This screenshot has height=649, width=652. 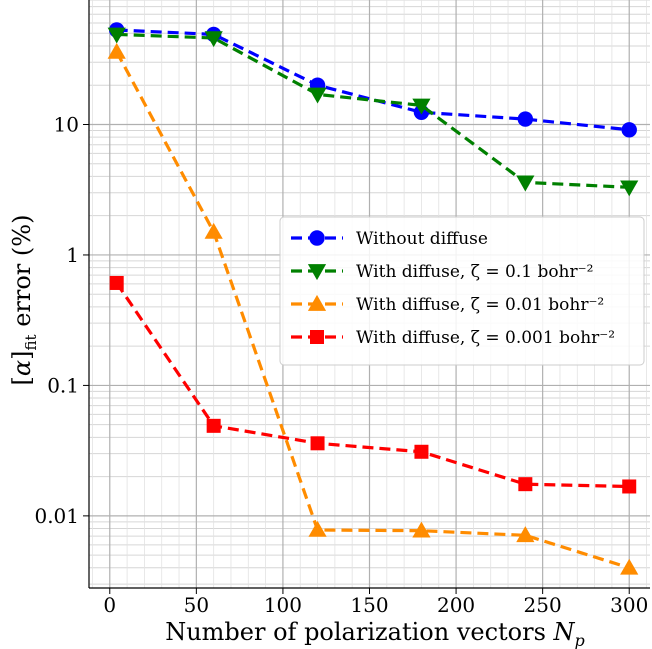 I want to click on x-tick-label: 200, so click(x=456, y=605).